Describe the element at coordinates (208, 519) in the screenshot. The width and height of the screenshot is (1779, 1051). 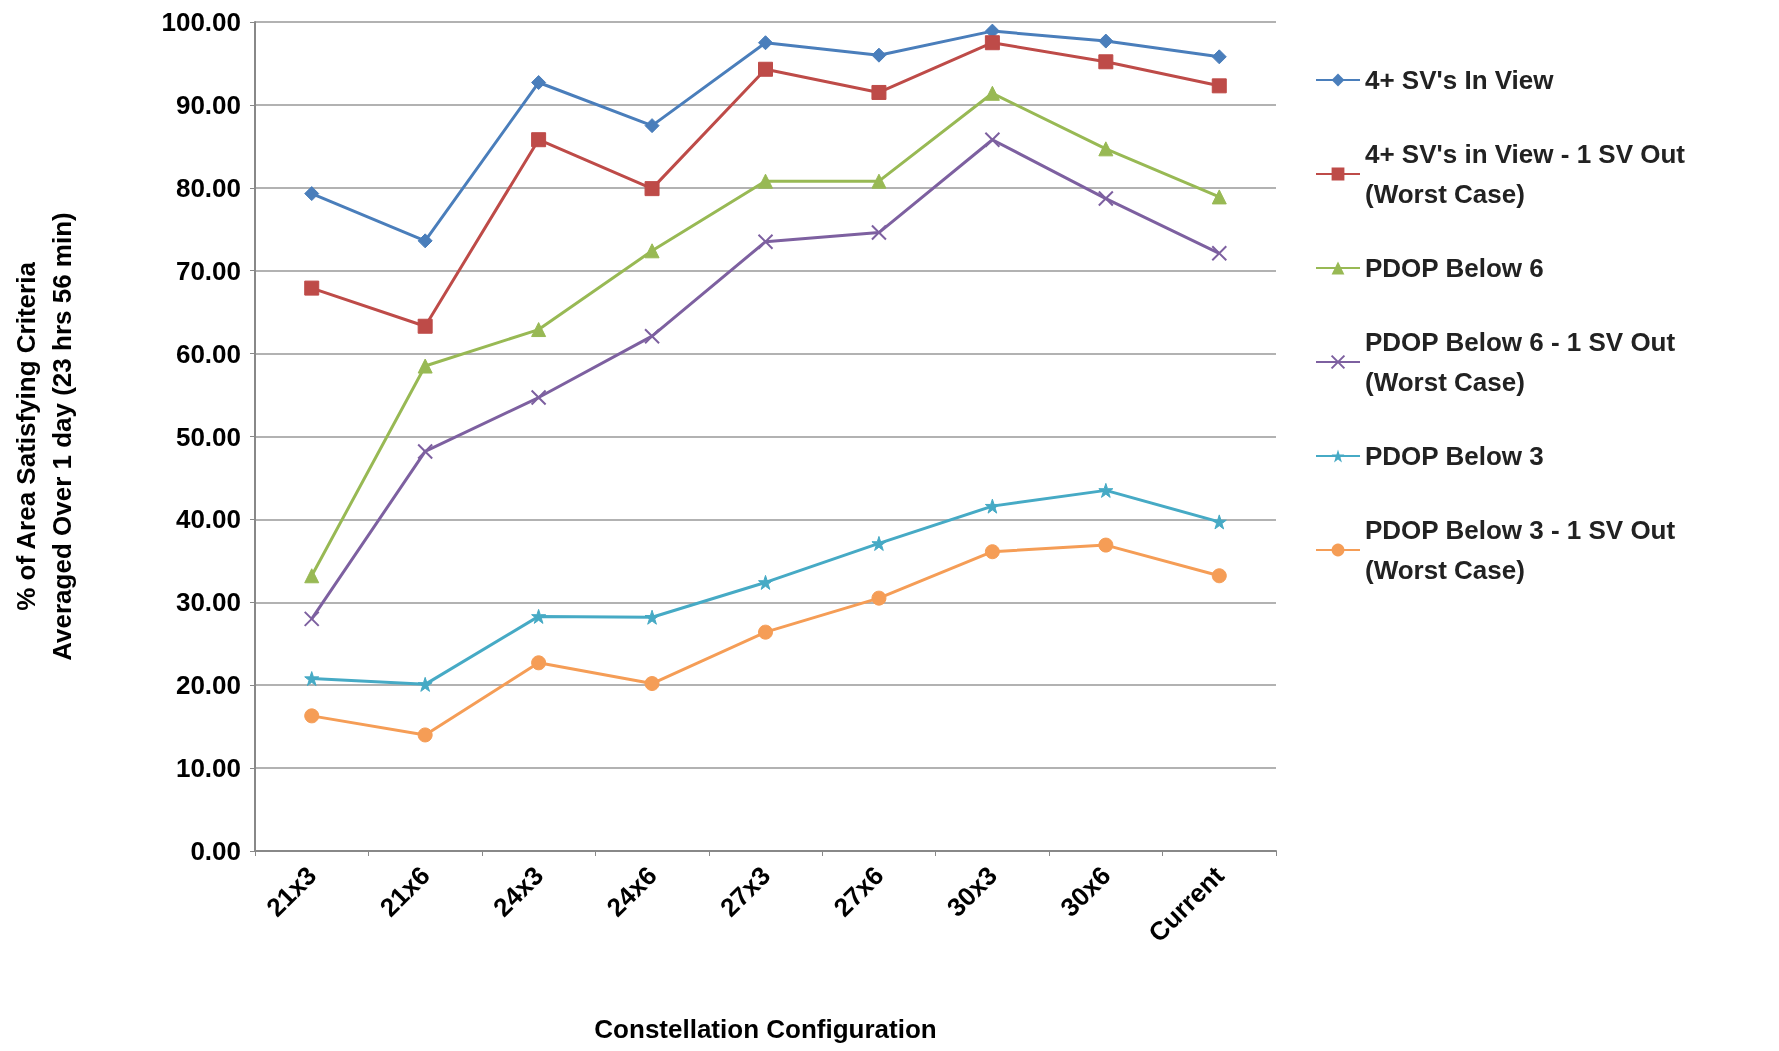
I see `y-tick-label: 40.00` at that location.